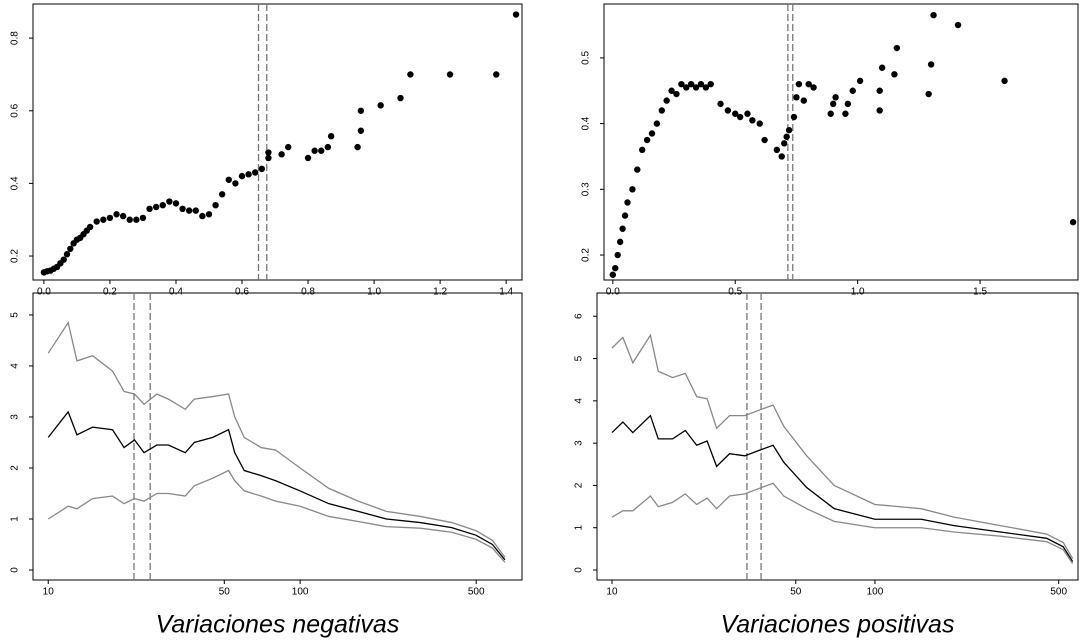 The width and height of the screenshot is (1082, 641). What do you see at coordinates (579, 443) in the screenshot?
I see `y-tick-label: 3` at bounding box center [579, 443].